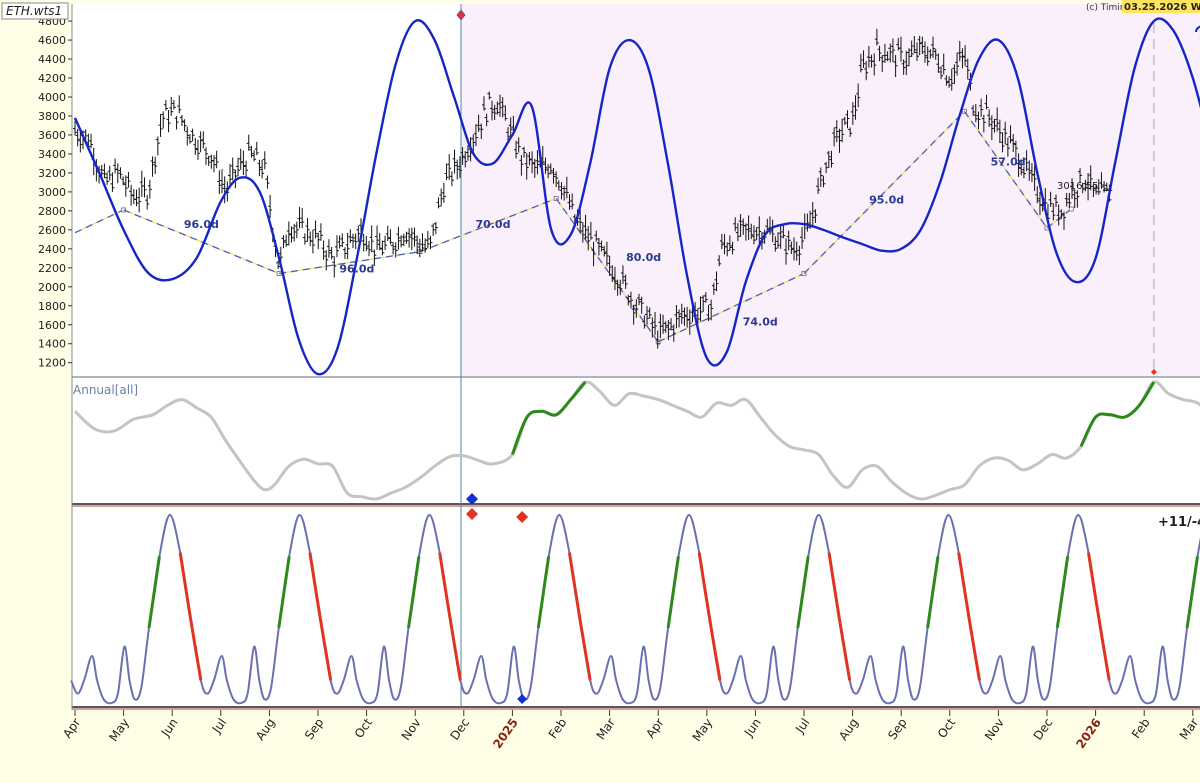 The width and height of the screenshot is (1200, 783). Describe the element at coordinates (1008, 161) in the screenshot. I see `cycle-length-label: 57.0d` at that location.